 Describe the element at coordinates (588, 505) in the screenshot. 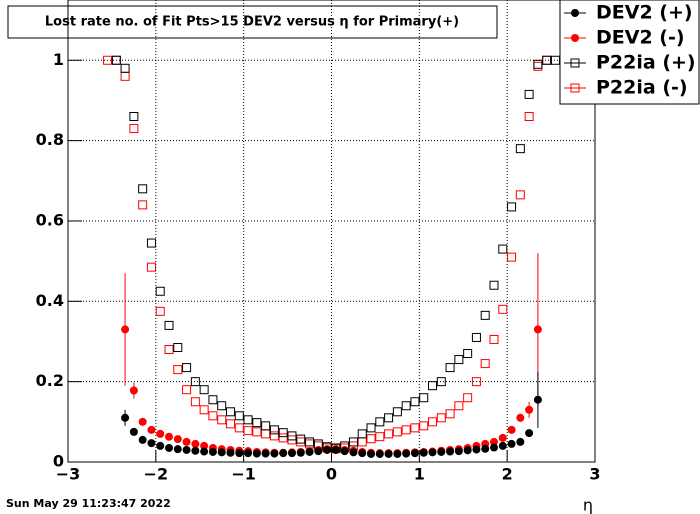

I see `x-axis-label: η` at that location.